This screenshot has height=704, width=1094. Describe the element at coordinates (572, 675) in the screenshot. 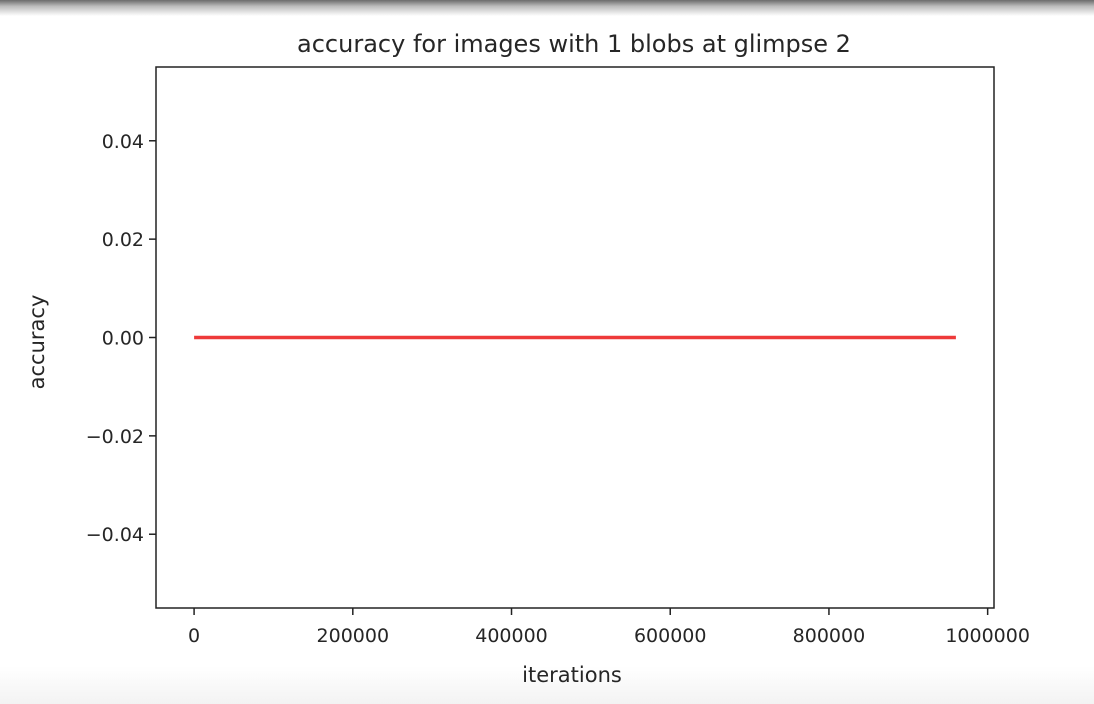

I see `x-axis-label: iterations` at that location.